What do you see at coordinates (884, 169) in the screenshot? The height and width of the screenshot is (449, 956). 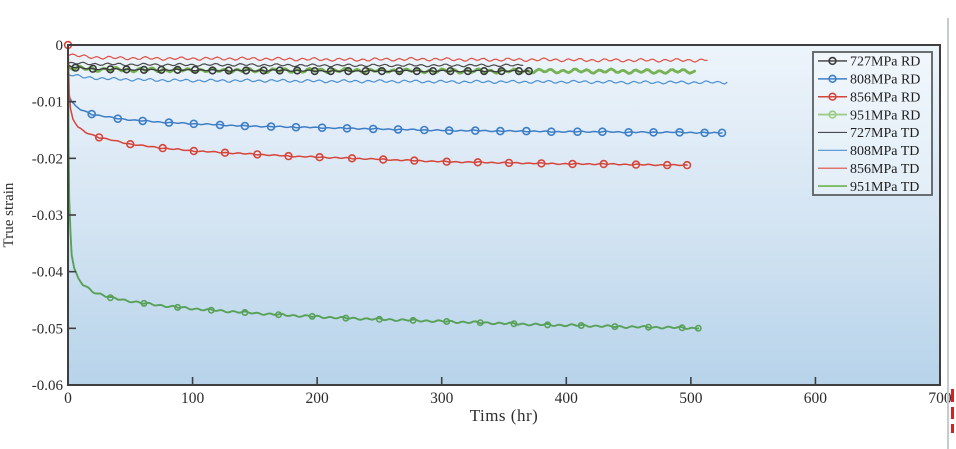 I see `legend-label: 856MPa TD` at bounding box center [884, 169].